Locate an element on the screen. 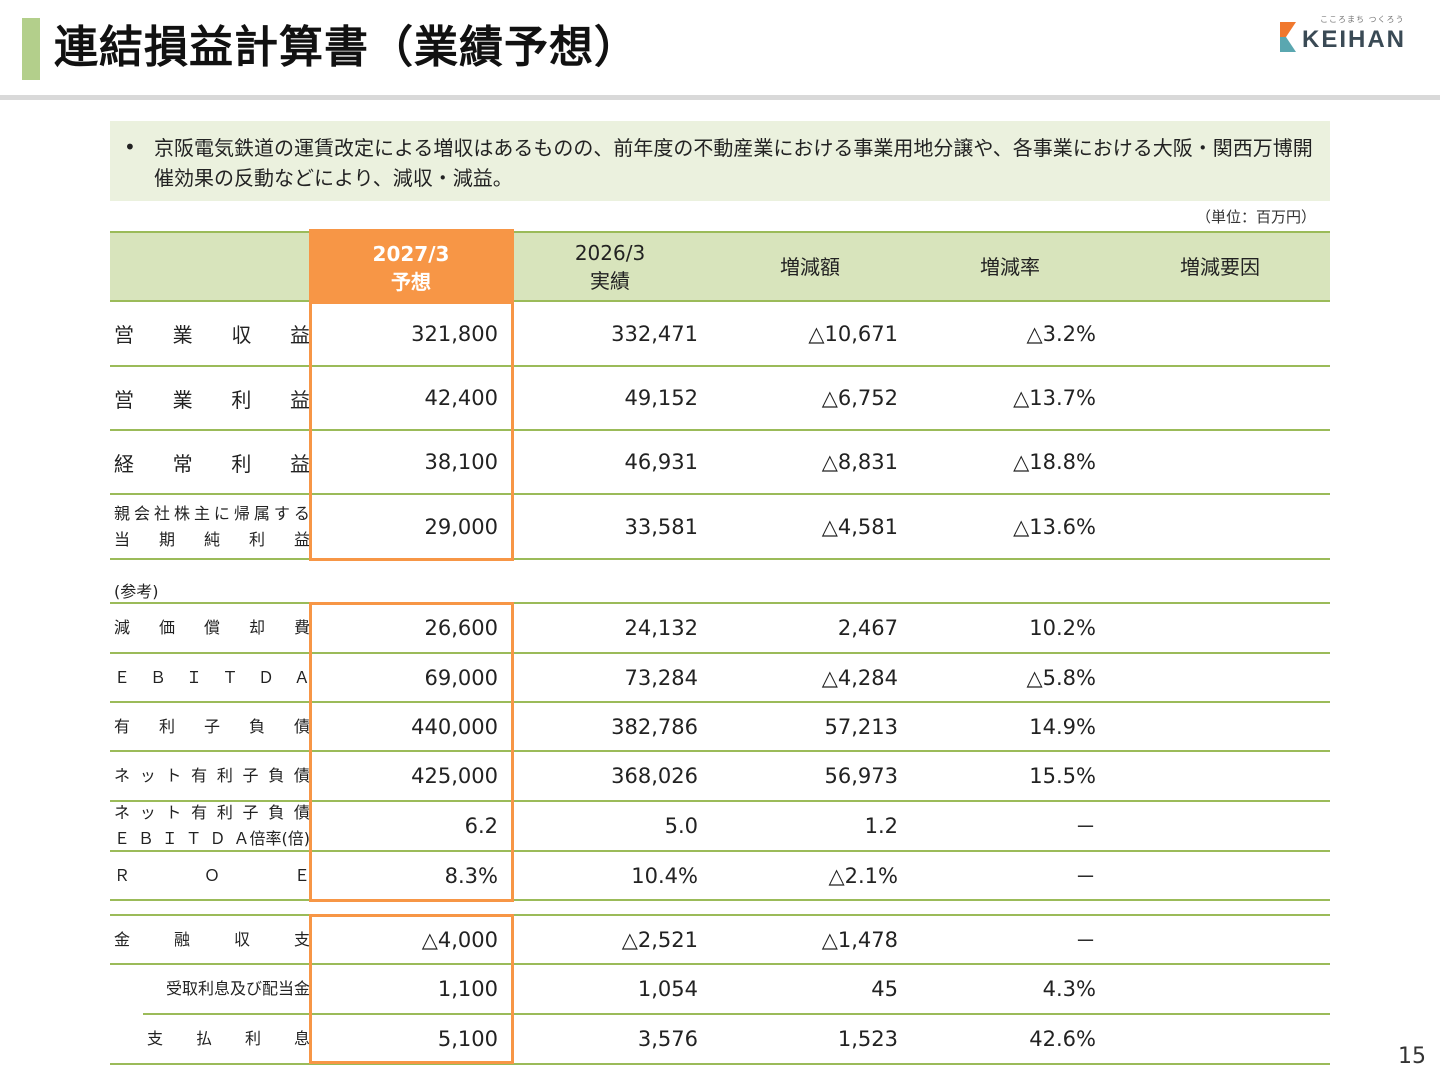  row-label: 金融収支 is located at coordinates (212, 939).